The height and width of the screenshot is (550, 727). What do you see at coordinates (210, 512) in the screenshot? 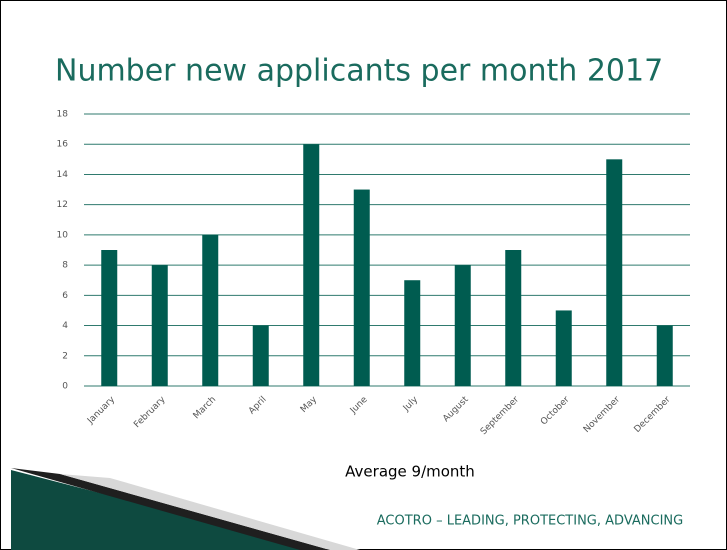
I see `swoosh-light` at bounding box center [210, 512].